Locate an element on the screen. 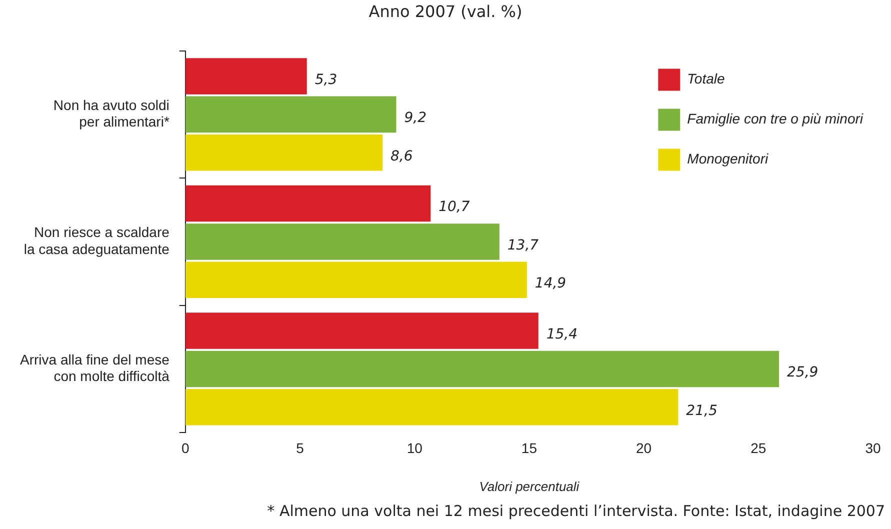 This screenshot has height=529, width=891. data-label: 8,6 is located at coordinates (401, 156).